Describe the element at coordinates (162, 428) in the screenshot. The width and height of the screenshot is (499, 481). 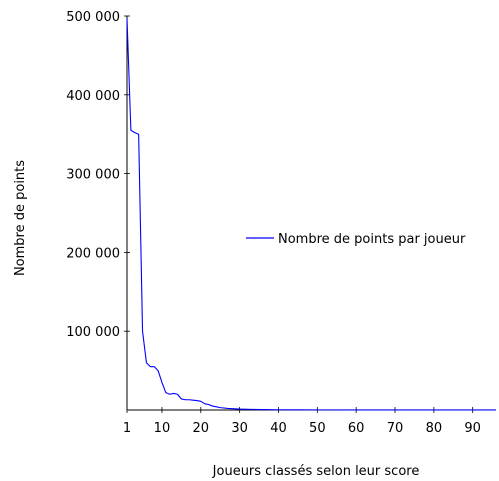
I see `x-tick-label: 10` at that location.